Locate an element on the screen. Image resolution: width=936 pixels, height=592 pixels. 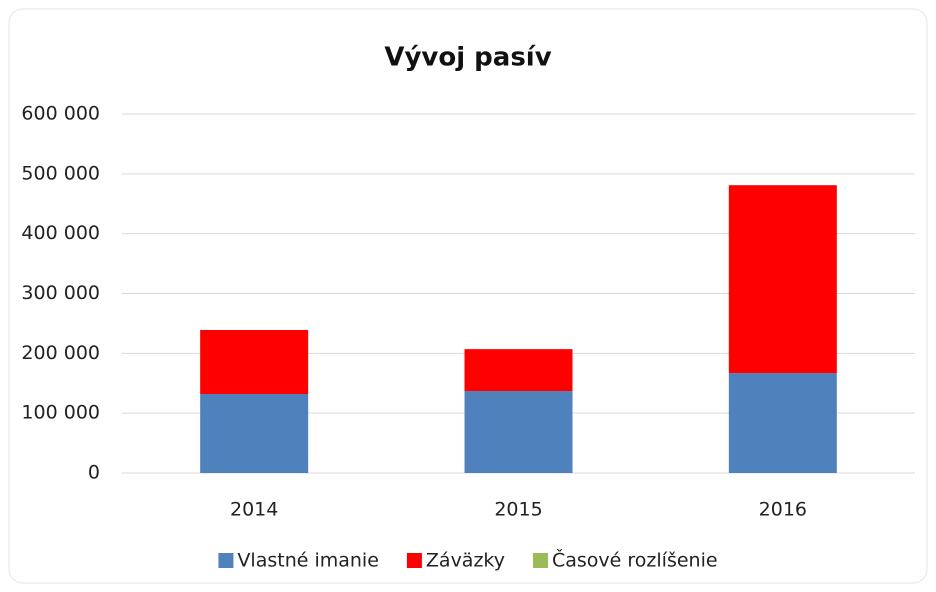
x-tick-label: 2015 is located at coordinates (518, 510).